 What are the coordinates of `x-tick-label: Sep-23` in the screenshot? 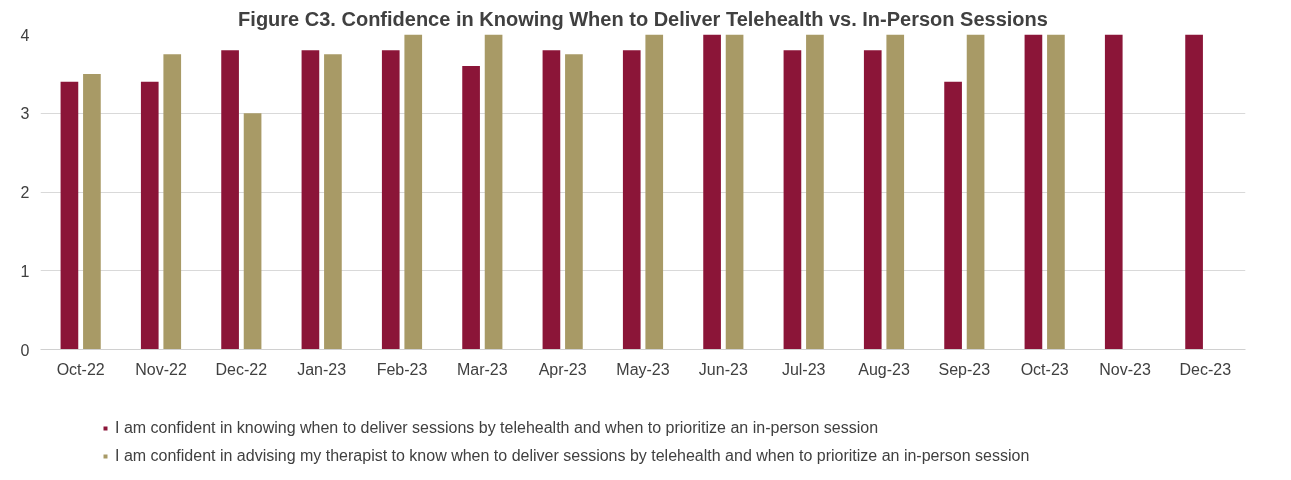 It's located at (964, 369).